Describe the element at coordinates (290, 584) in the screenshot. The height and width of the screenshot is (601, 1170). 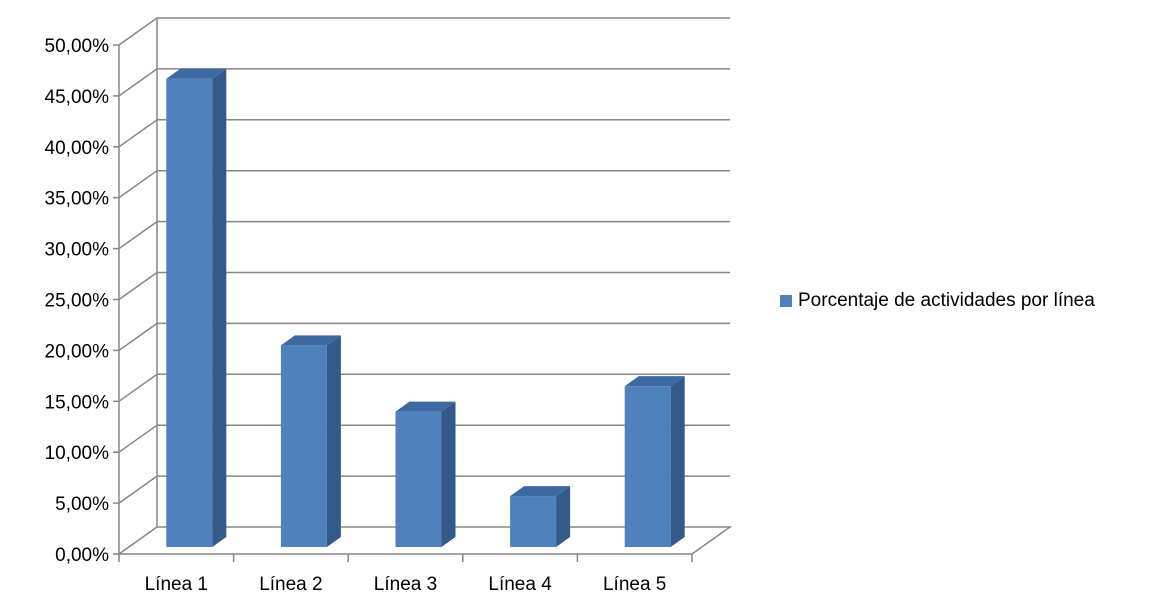
I see `x-tick-label: Línea 2` at that location.